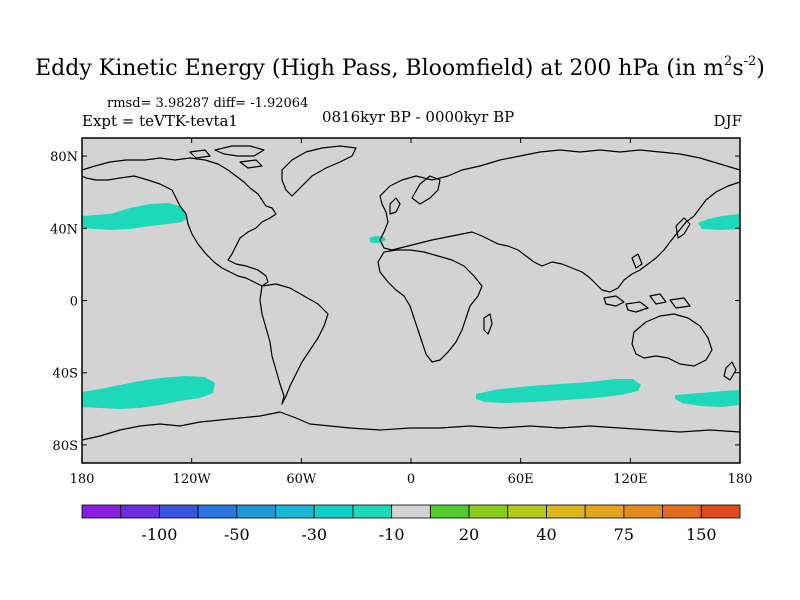 The height and width of the screenshot is (600, 800). I want to click on anomaly-south-pacific, so click(148, 392).